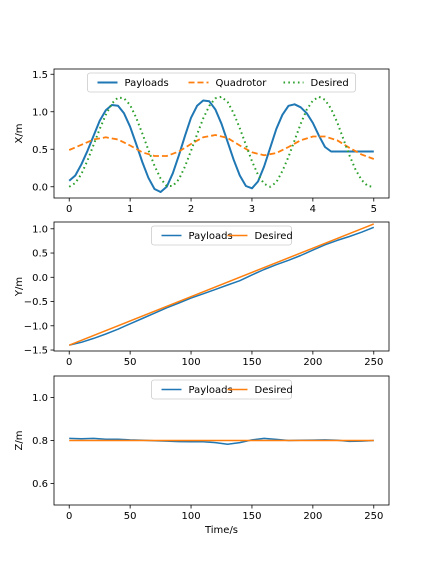 This screenshot has width=432, height=580. I want to click on y-axis-label: X/m, so click(19, 134).